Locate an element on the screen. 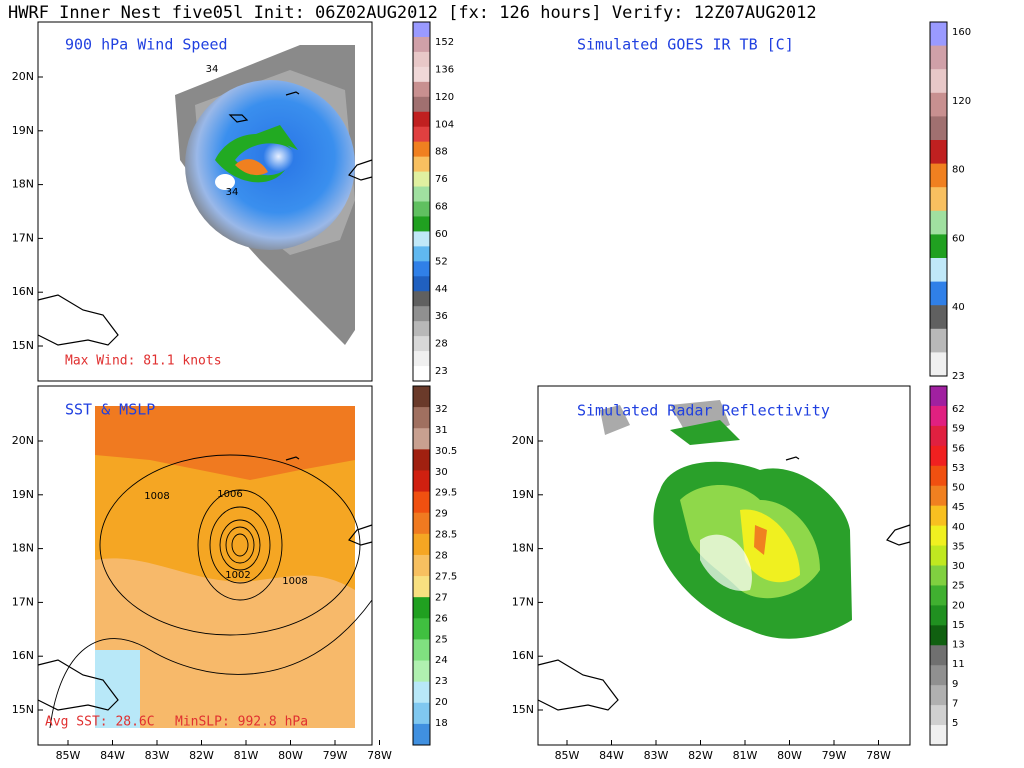  colorbar-label: 35 is located at coordinates (958, 546).